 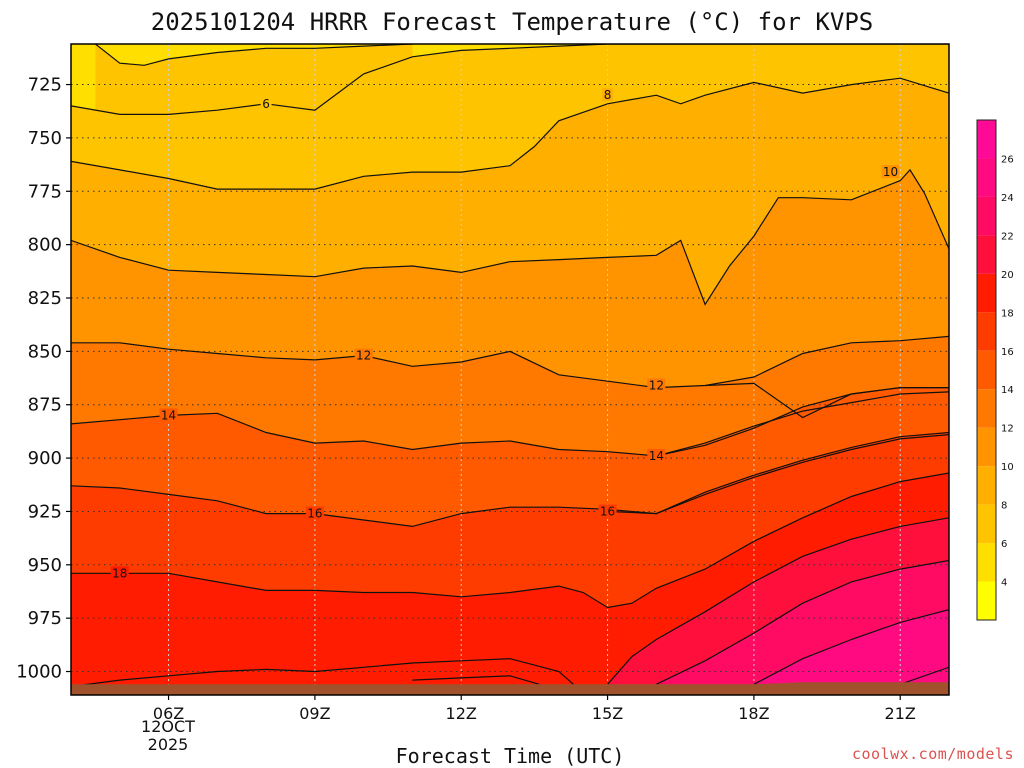 I want to click on colorbar: 4 6 8 10 12 14 16 18 20 22 24 26, so click(x=995, y=370).